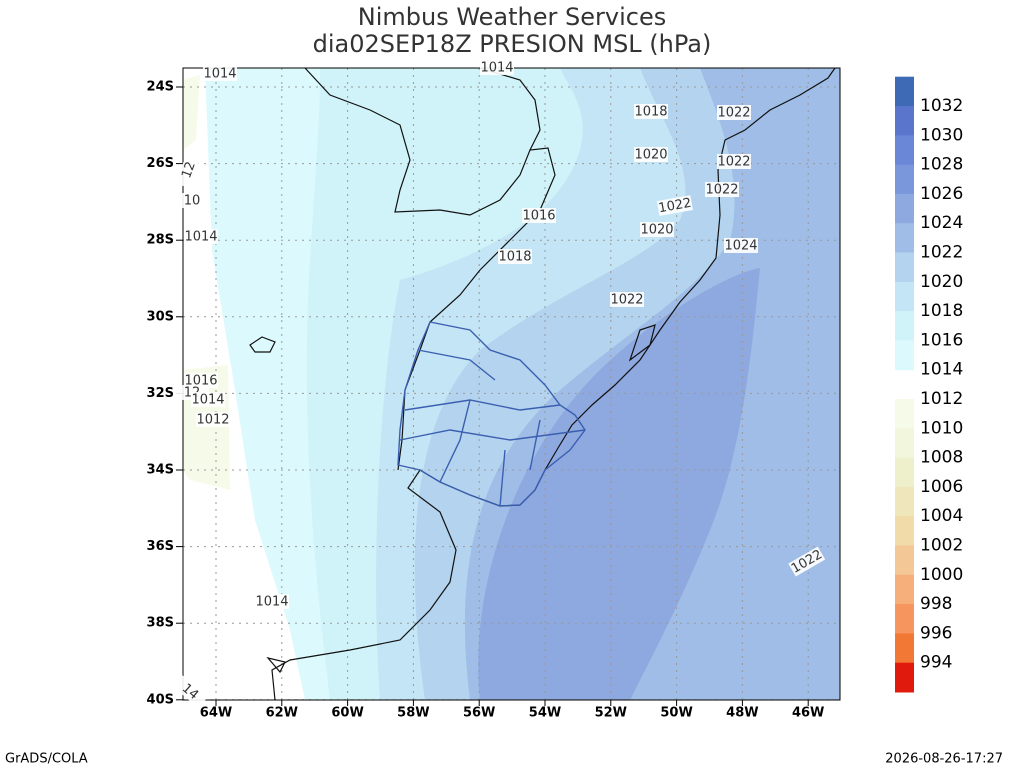  I want to click on lon-label: 58W, so click(413, 713).